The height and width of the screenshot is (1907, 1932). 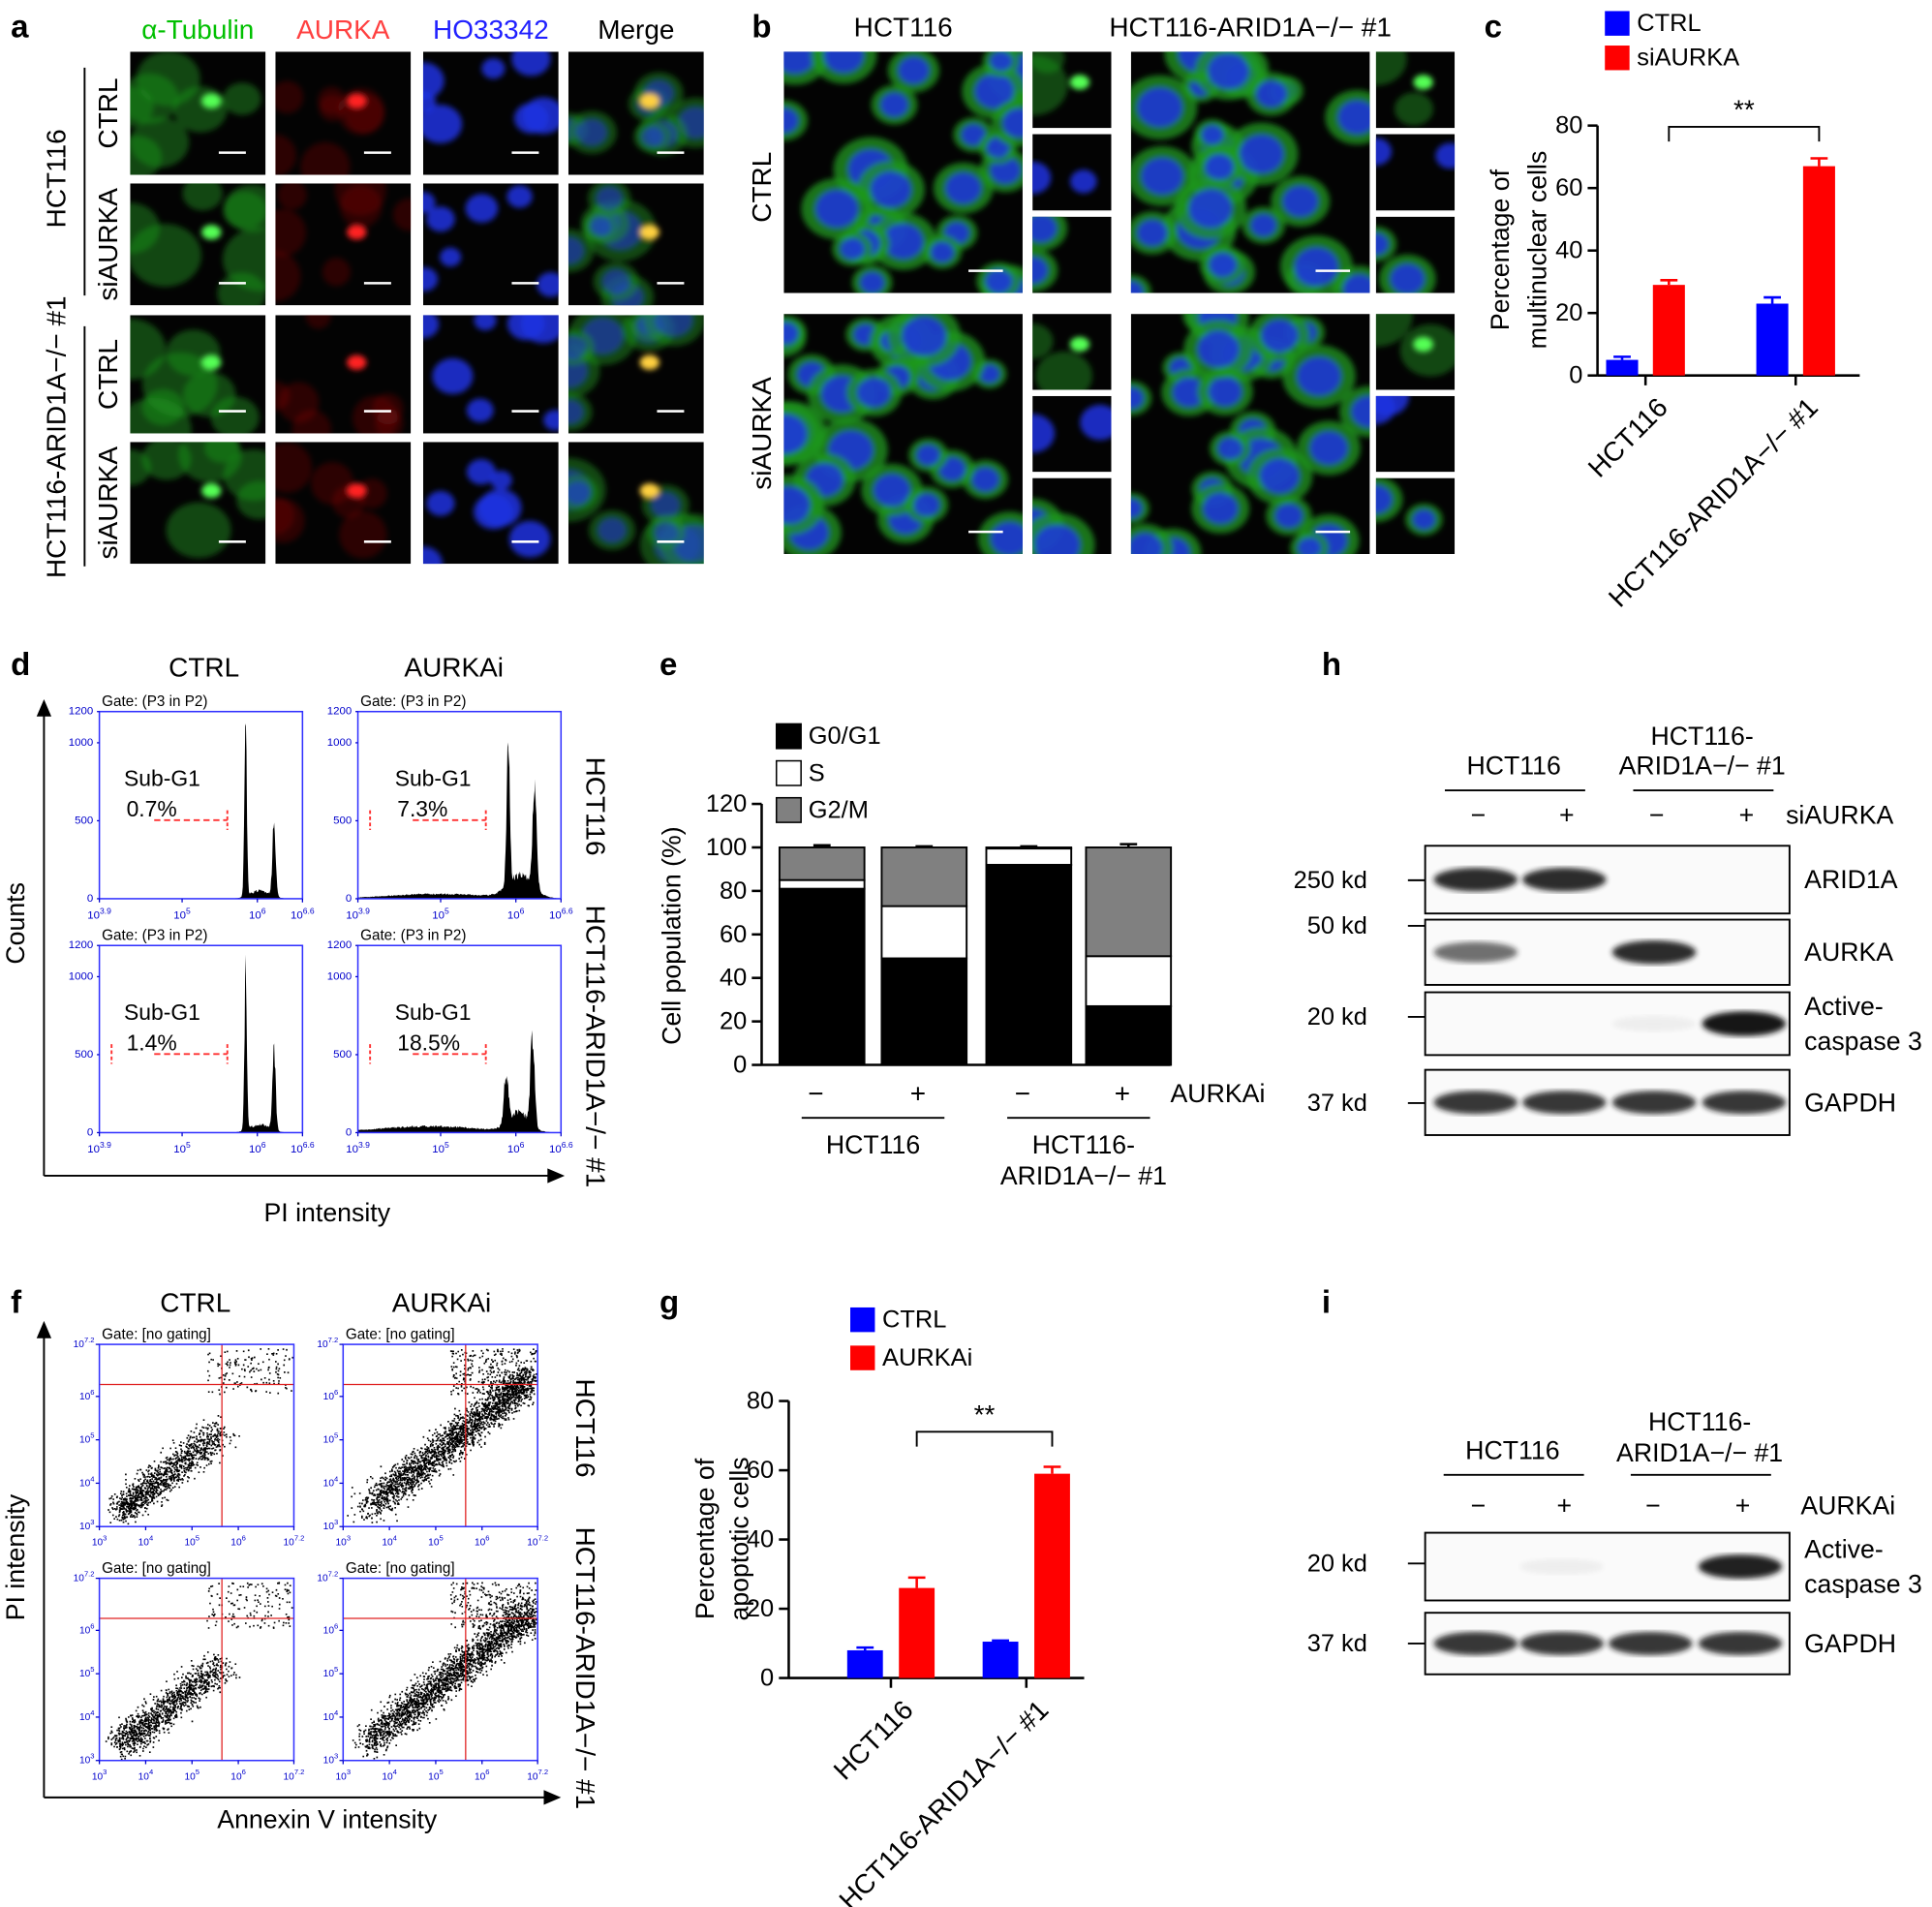 What do you see at coordinates (339, 976) in the screenshot?
I see `tick-label: 1000` at bounding box center [339, 976].